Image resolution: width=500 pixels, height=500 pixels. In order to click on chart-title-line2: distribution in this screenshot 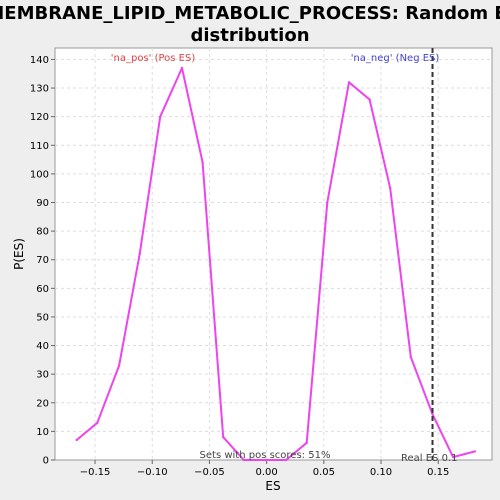, I will do `click(249, 35)`.